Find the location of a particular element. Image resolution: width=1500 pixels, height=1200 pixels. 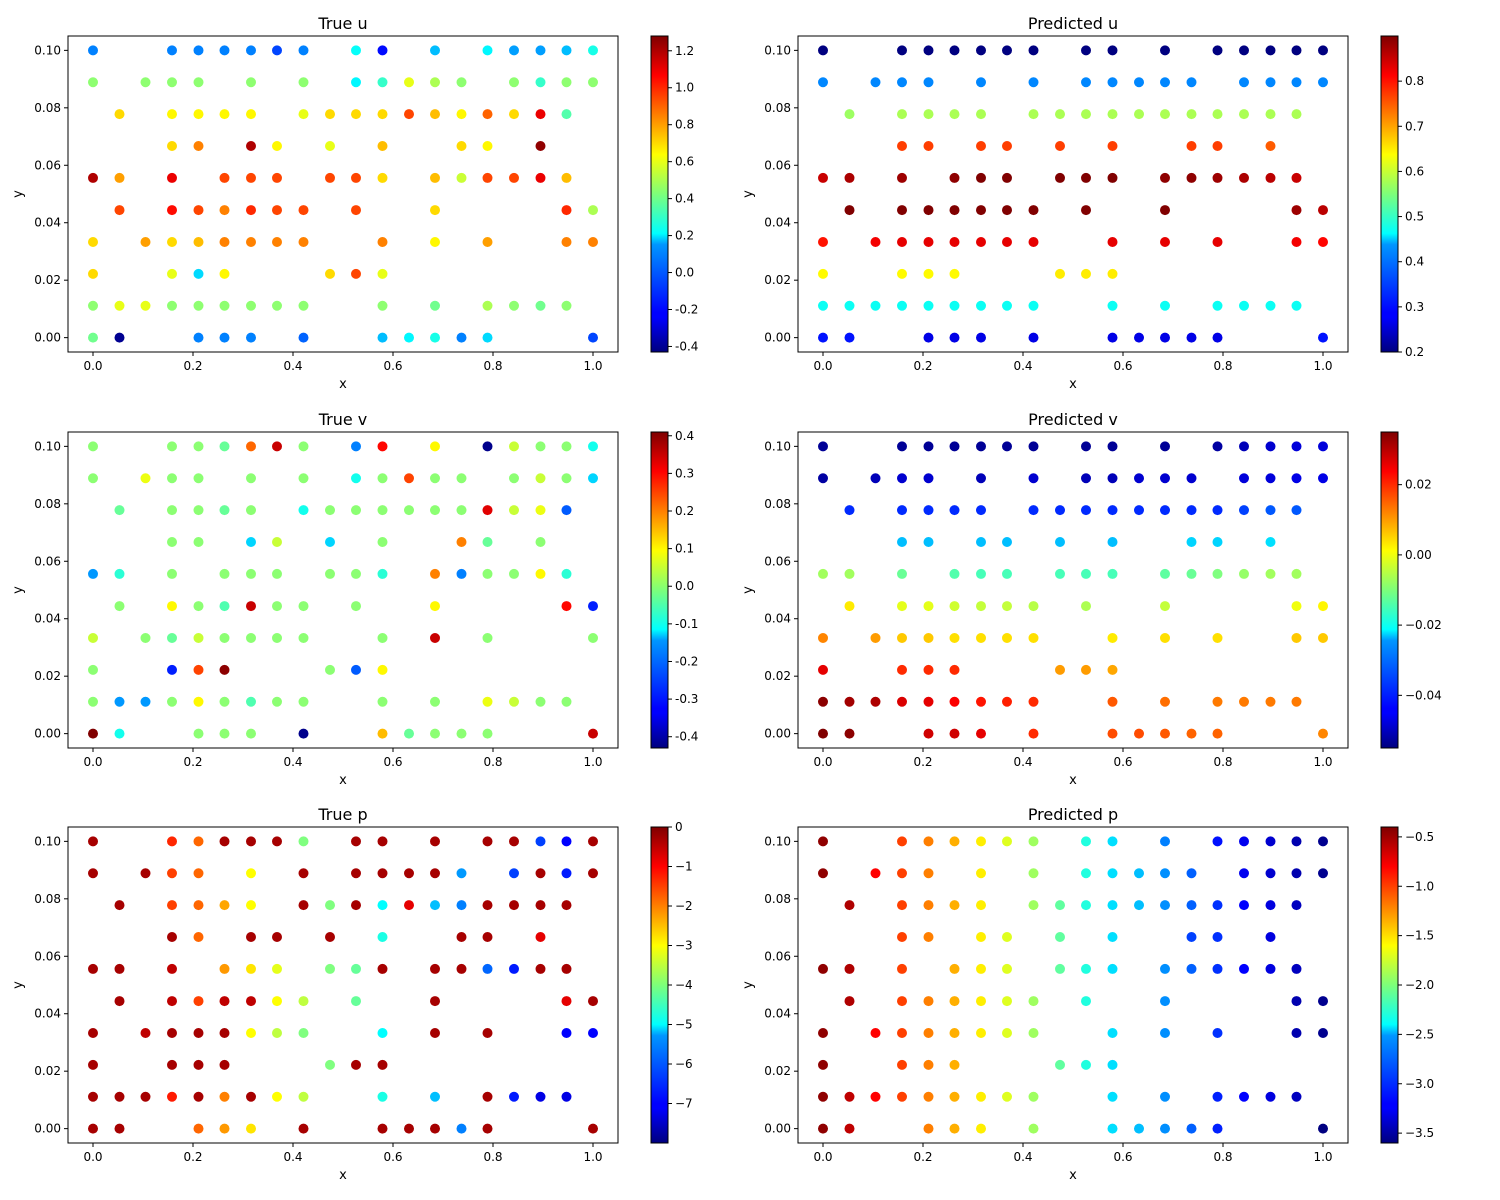

colorbar-tick-label: −3.0 is located at coordinates (1419, 1084).